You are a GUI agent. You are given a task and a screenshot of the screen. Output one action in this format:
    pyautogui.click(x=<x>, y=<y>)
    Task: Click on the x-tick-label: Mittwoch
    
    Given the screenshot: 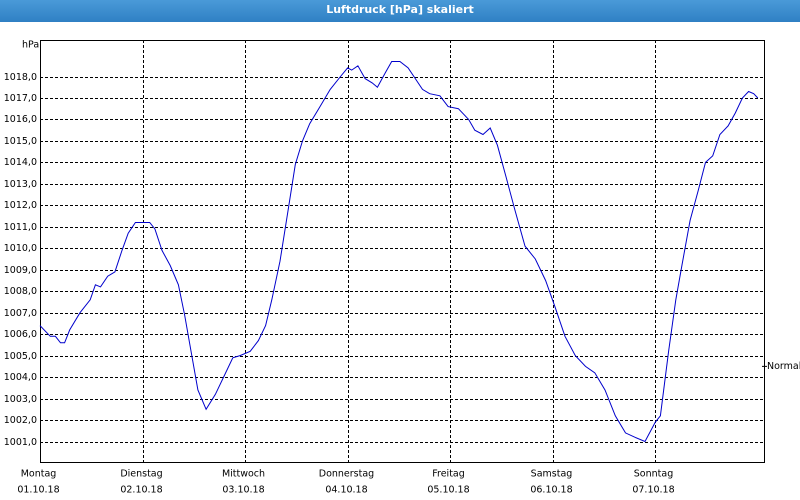 What is the action you would take?
    pyautogui.click(x=243, y=474)
    